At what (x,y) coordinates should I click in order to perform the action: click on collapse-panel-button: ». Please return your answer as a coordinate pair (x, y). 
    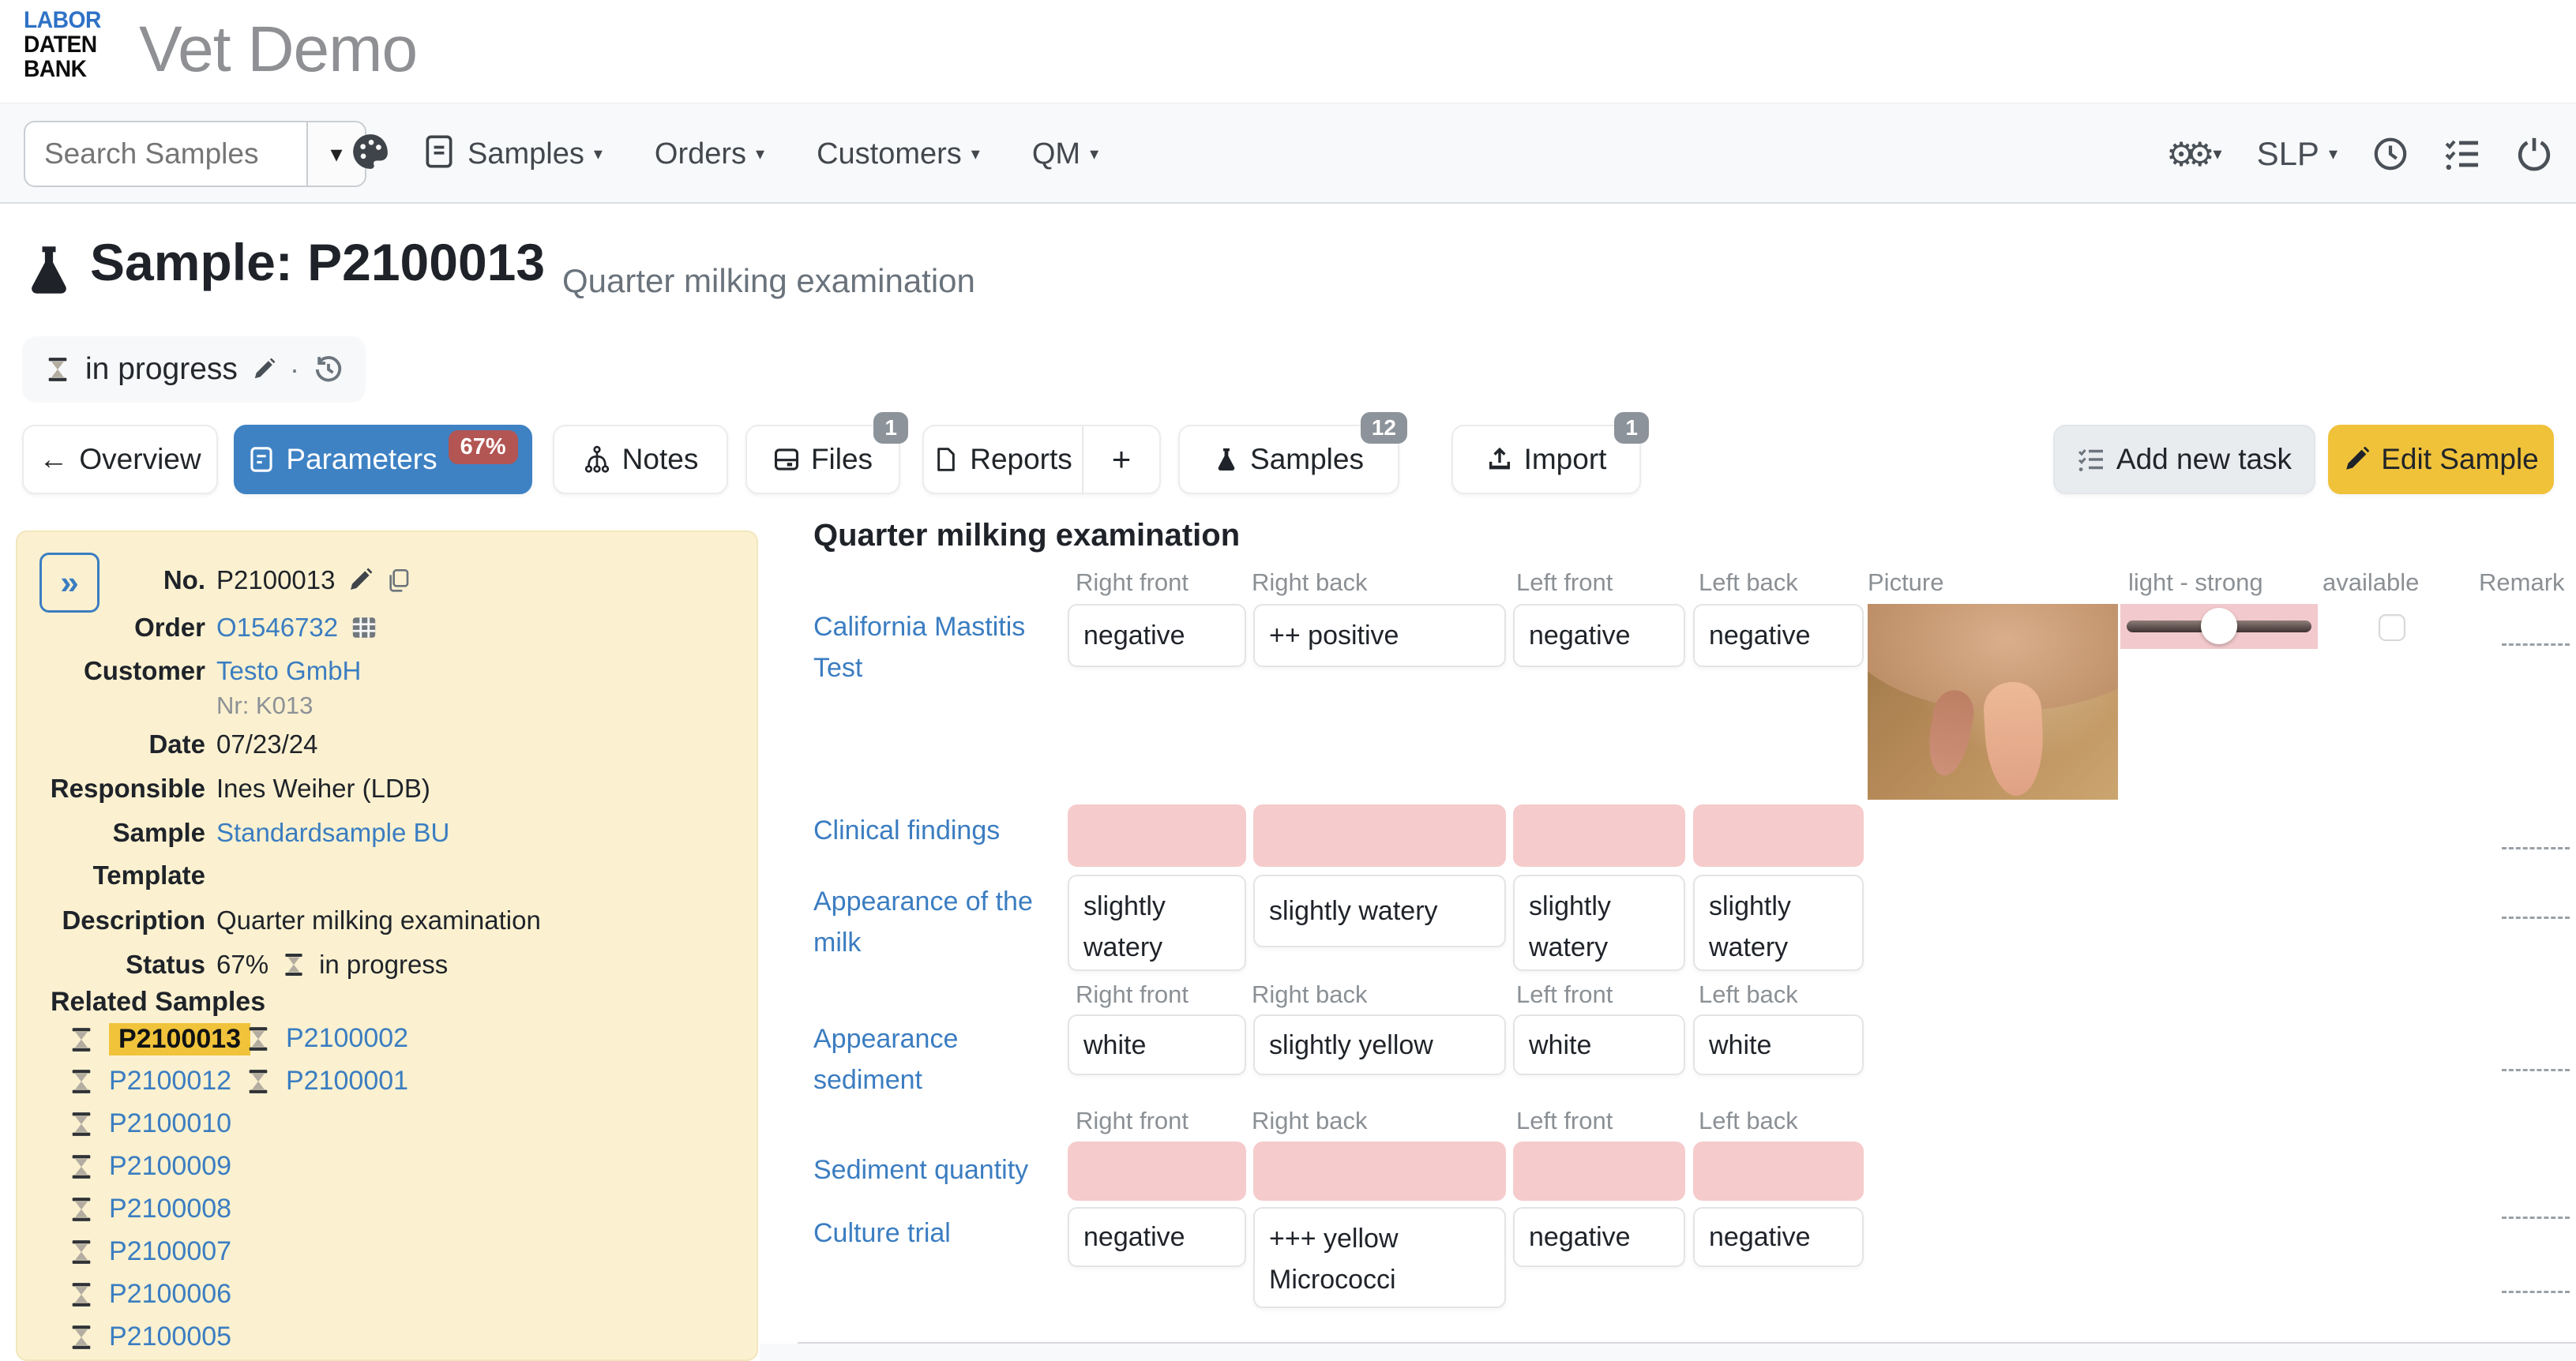
    Looking at the image, I should click on (69, 583).